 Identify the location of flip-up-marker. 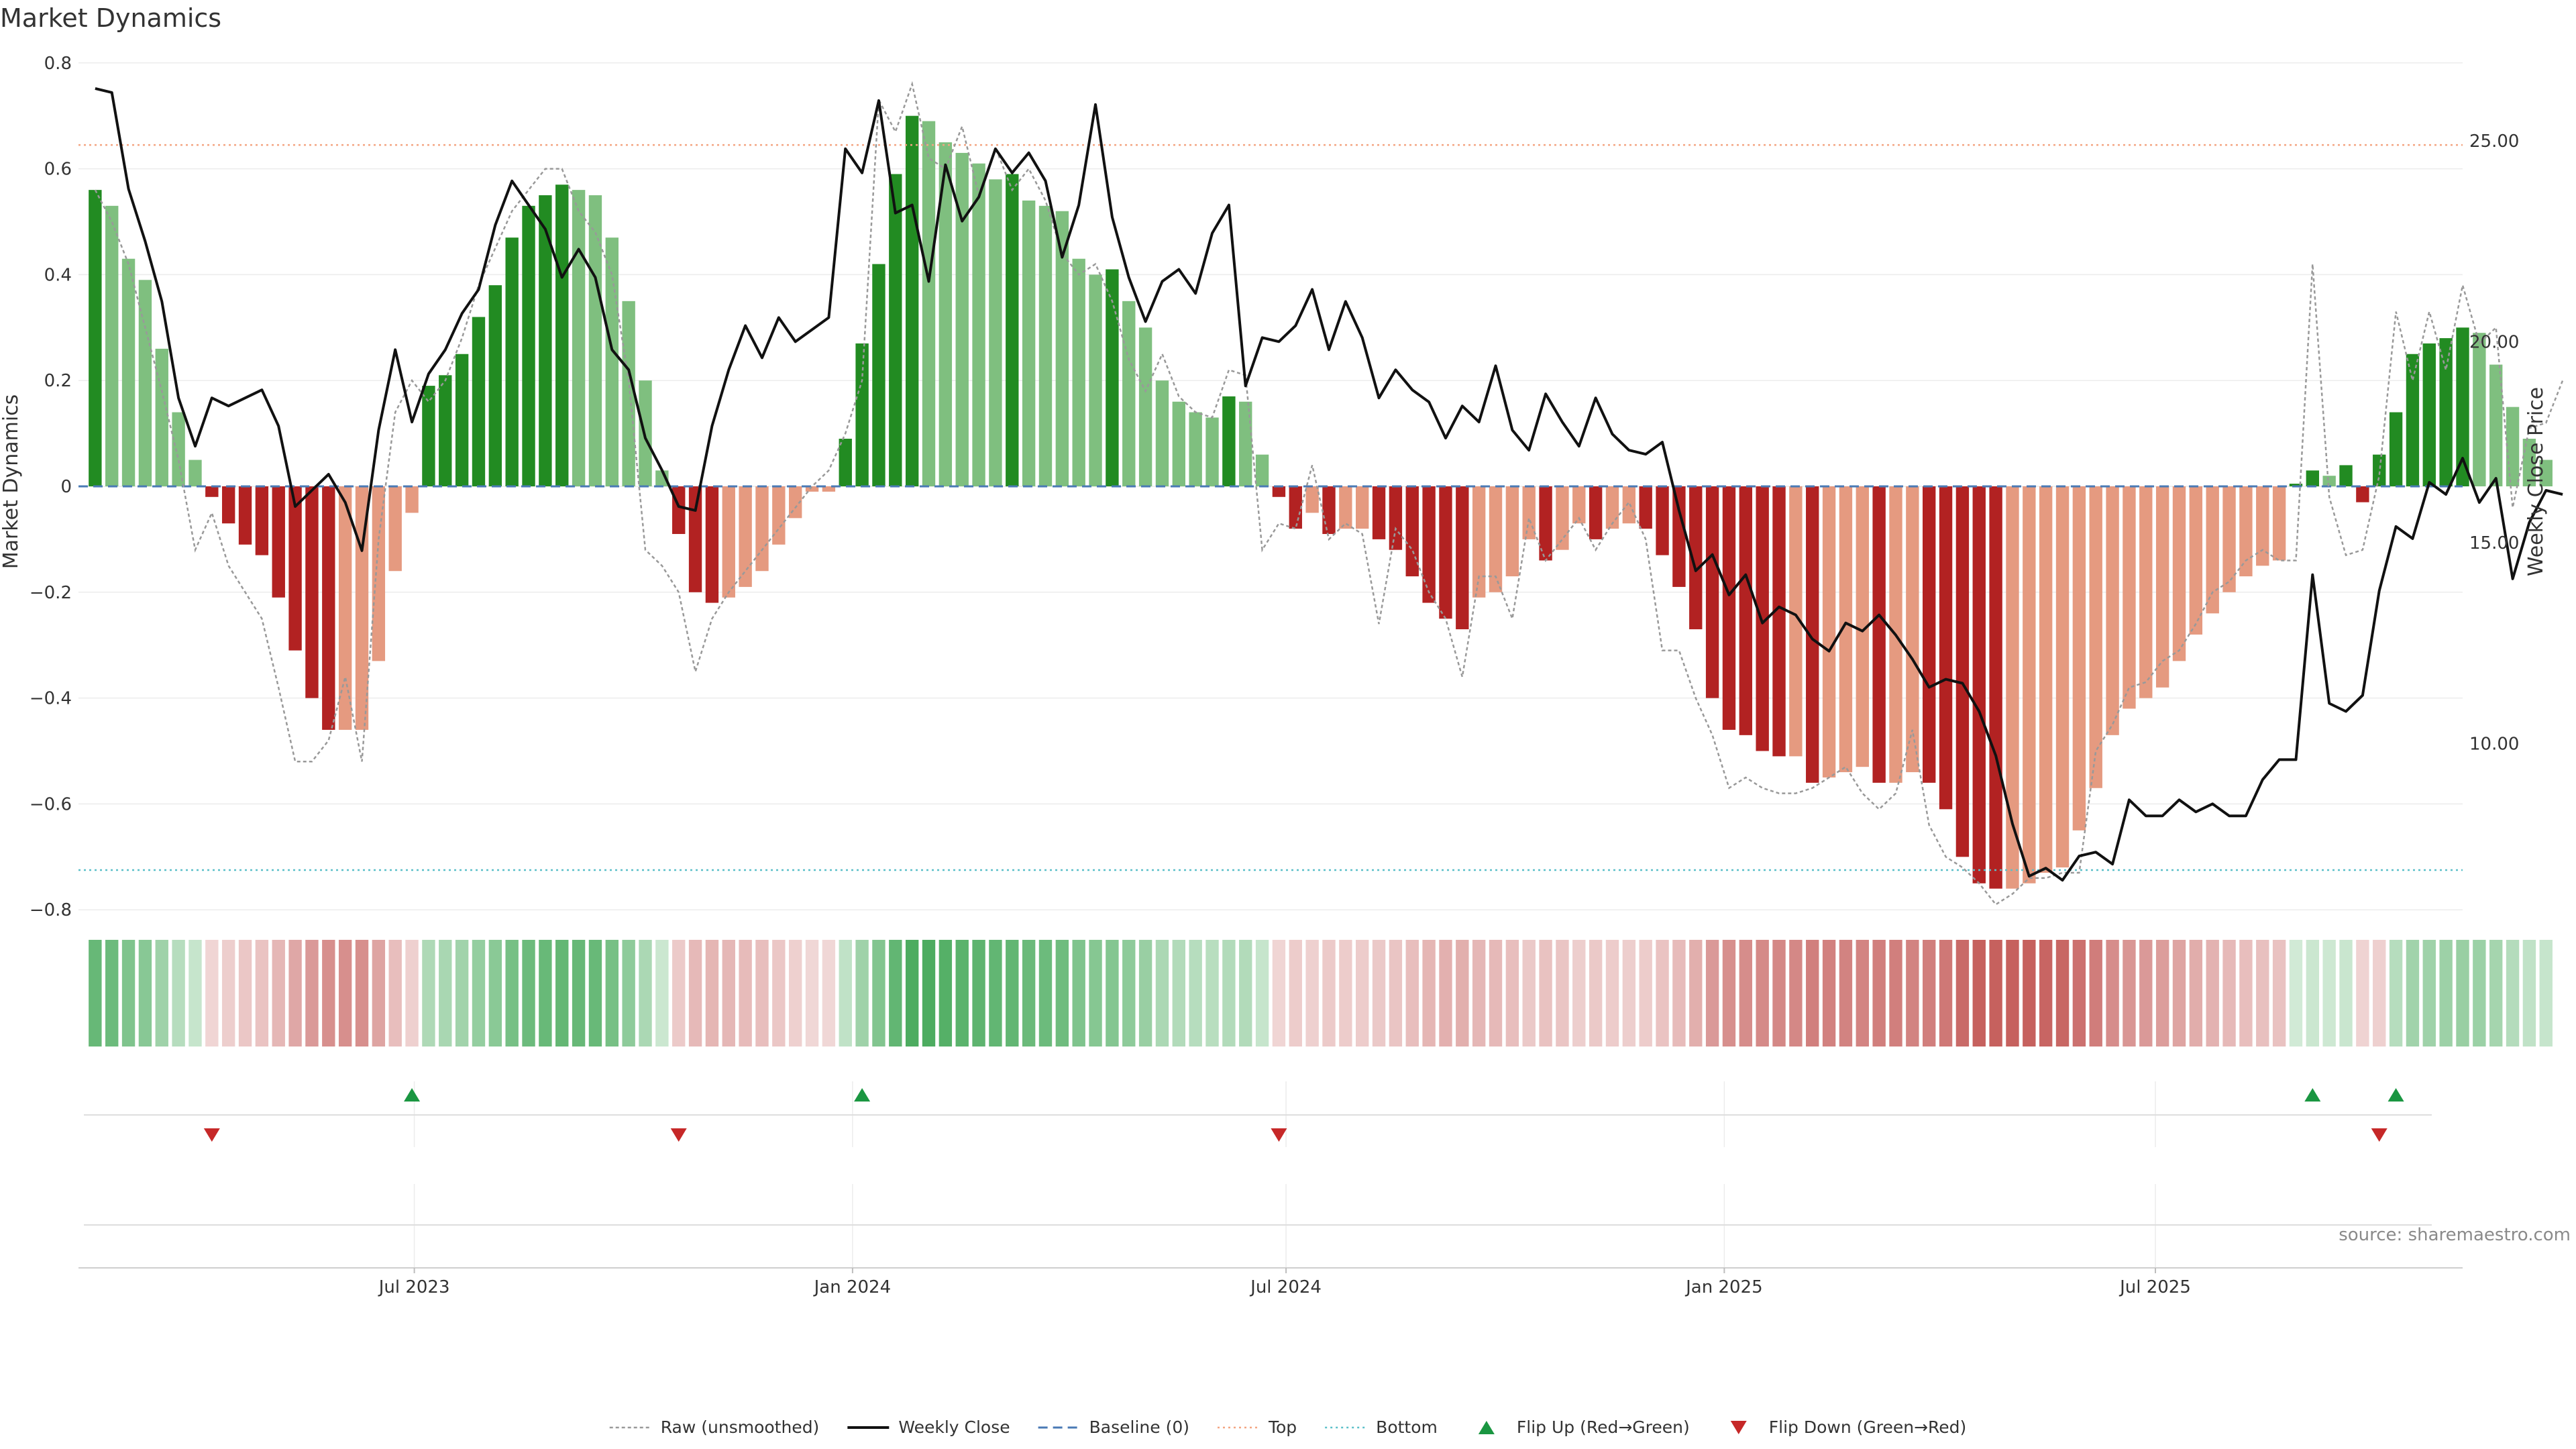
(862, 1095).